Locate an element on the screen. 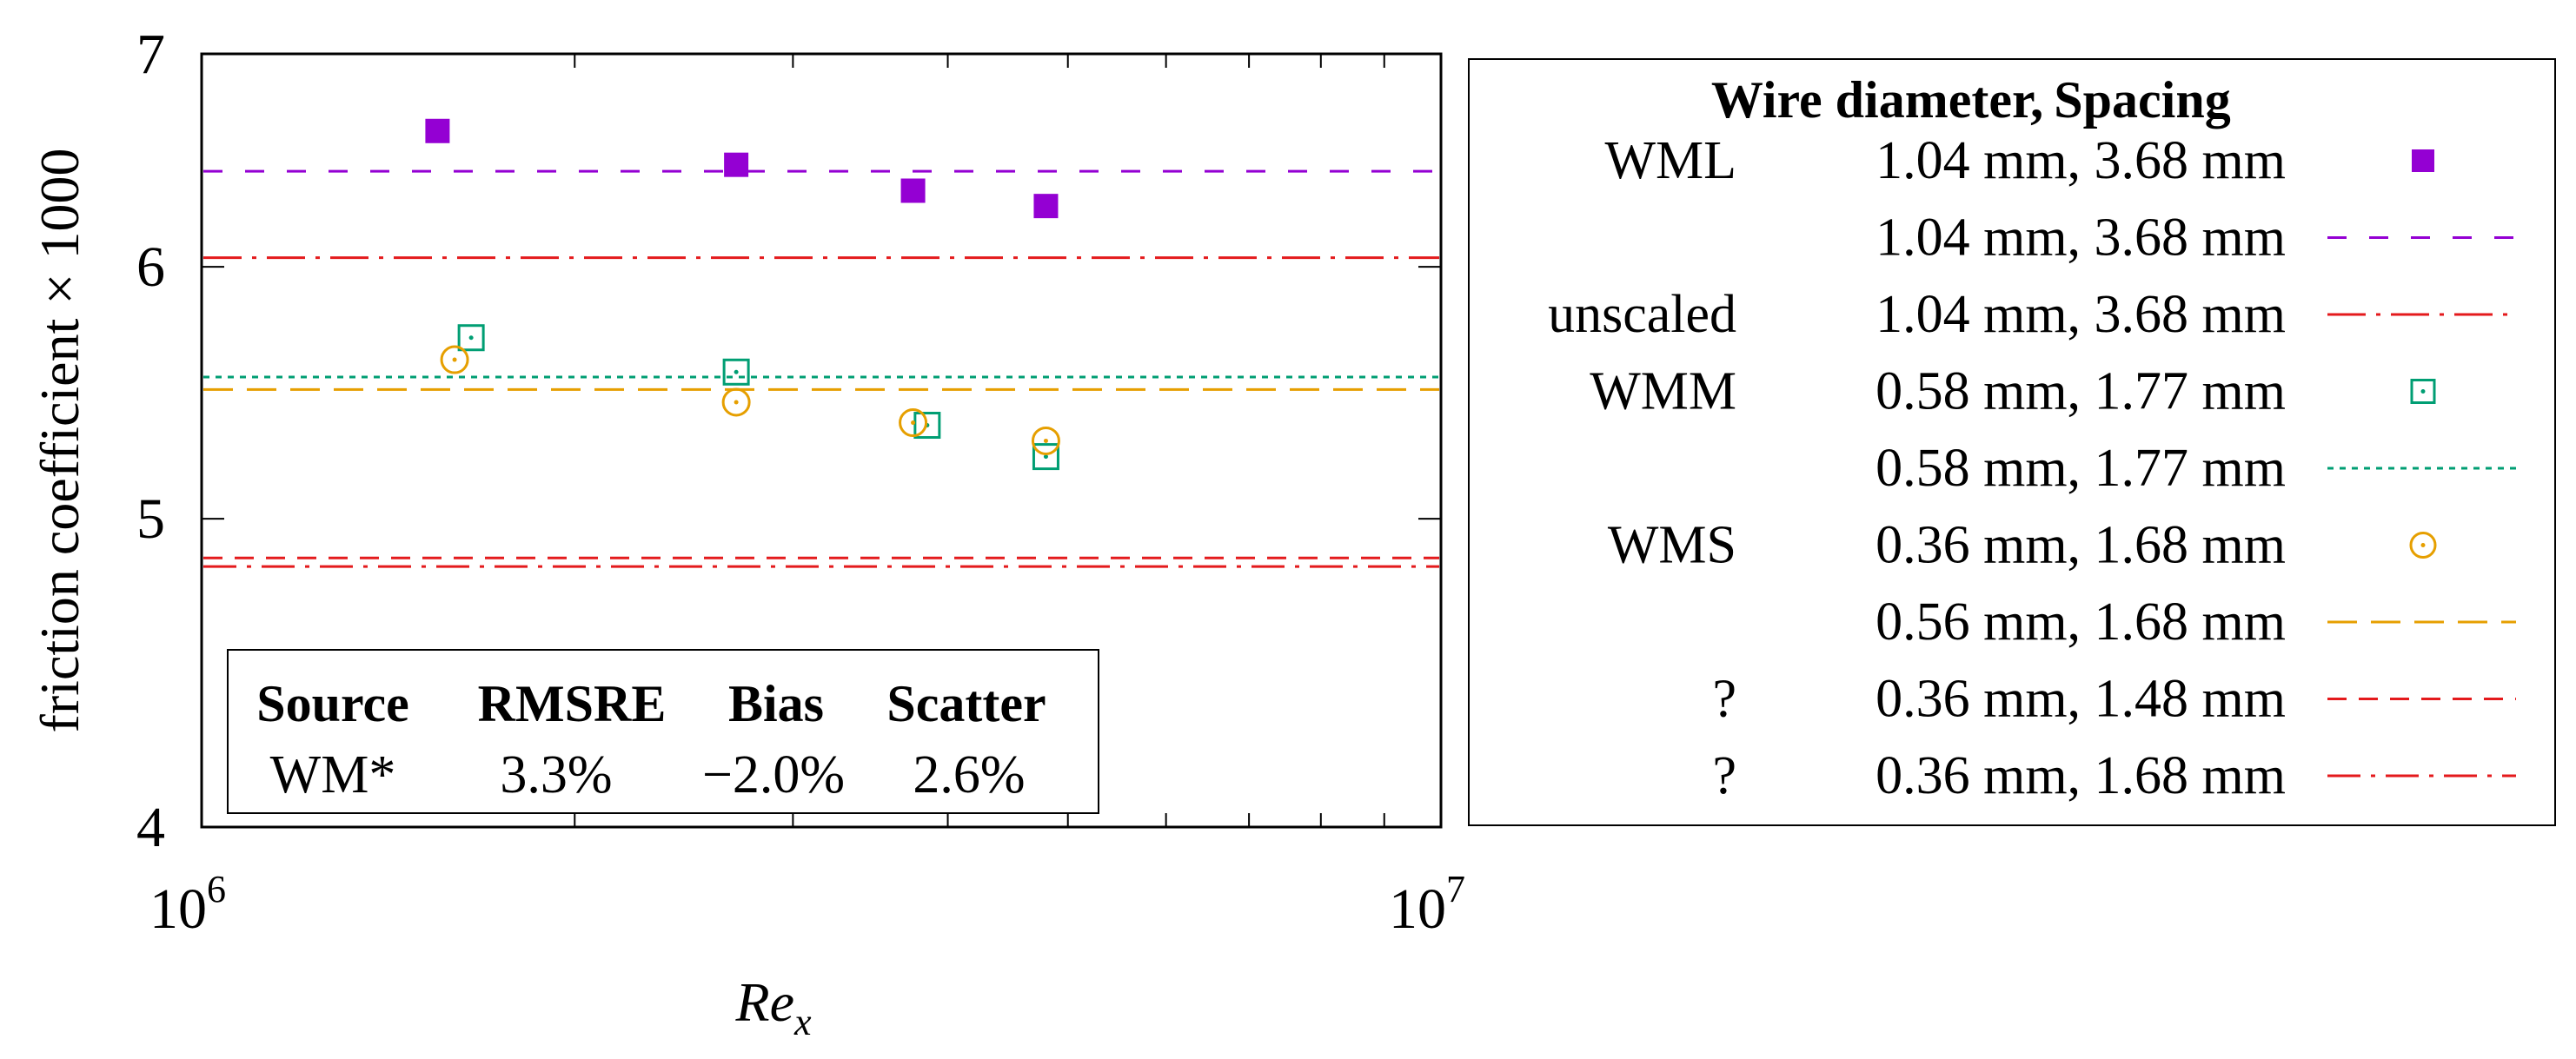 This screenshot has width=2576, height=1059. stats-cell-source: WM* is located at coordinates (333, 774).